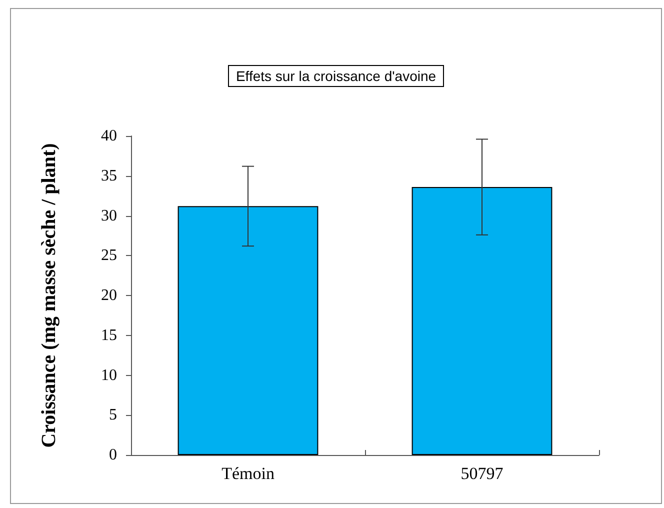 Image resolution: width=664 pixels, height=508 pixels. I want to click on y-tick-label: 15, so click(109, 335).